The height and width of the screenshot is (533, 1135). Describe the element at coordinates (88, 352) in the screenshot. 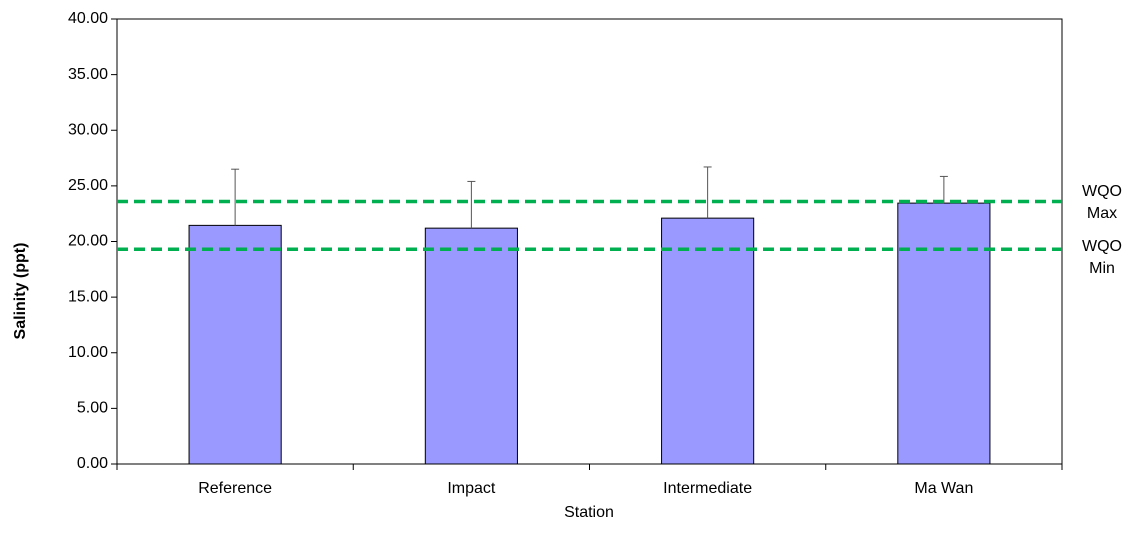

I see `y-tick-label: 10.00` at that location.